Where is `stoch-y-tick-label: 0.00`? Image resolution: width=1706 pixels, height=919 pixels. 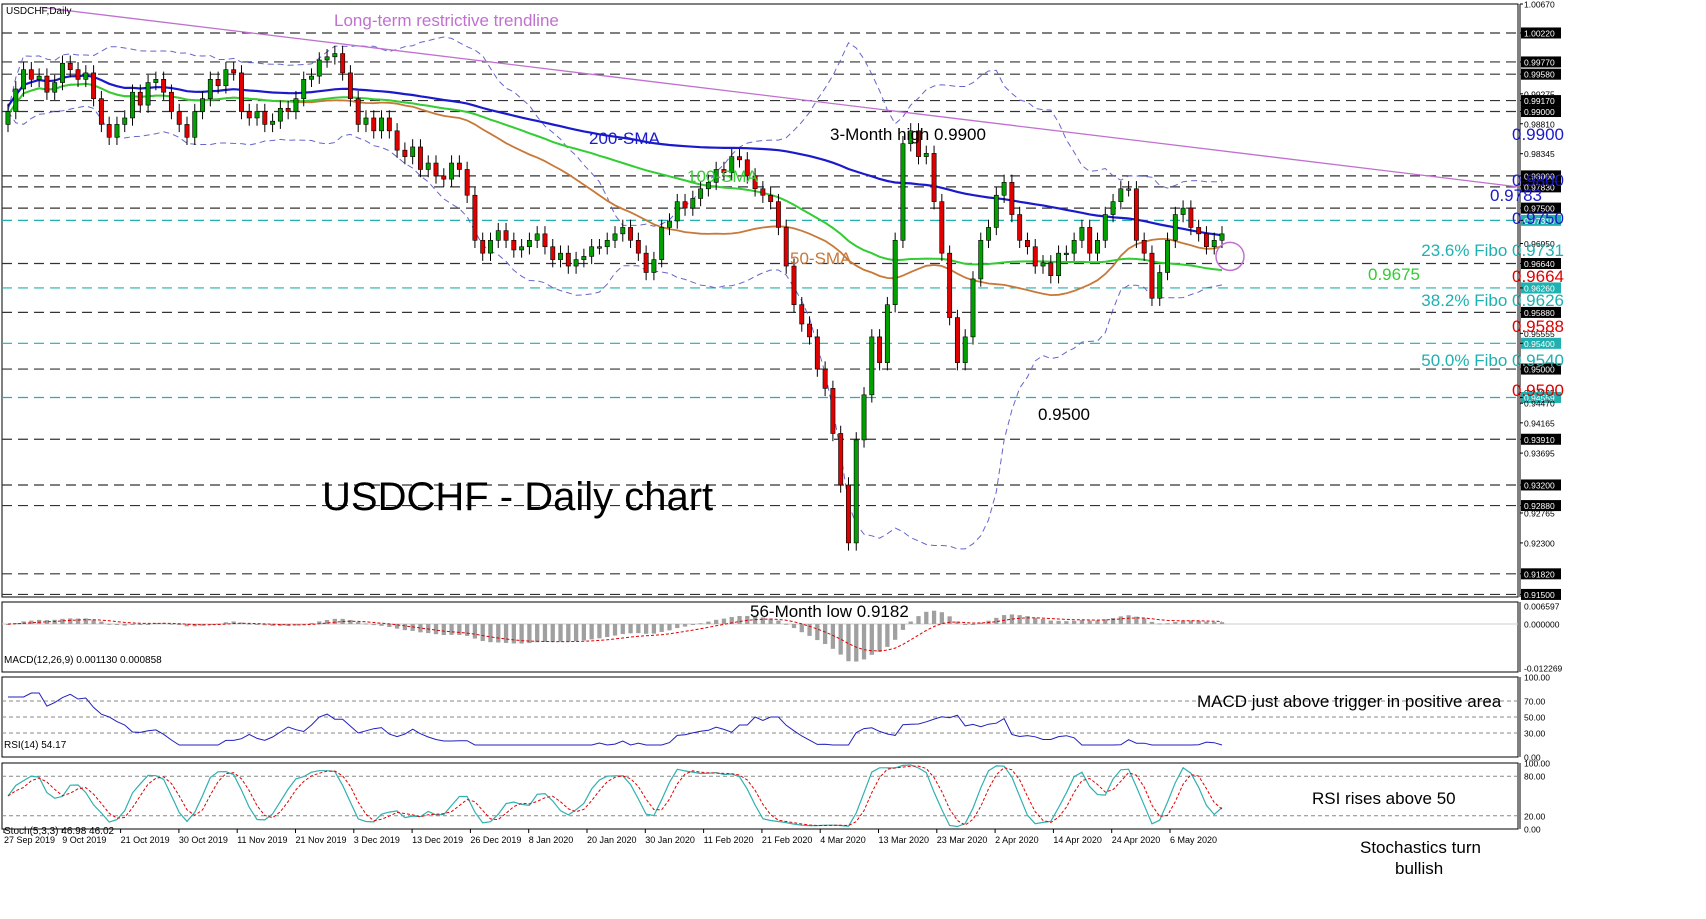
stoch-y-tick-label: 0.00 is located at coordinates (1532, 830).